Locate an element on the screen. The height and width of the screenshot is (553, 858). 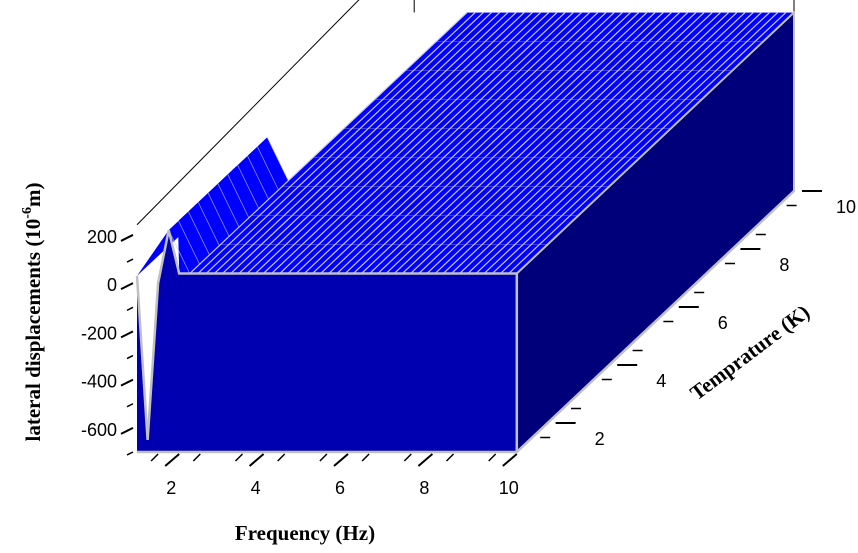
surface-spike-region is located at coordinates (233, 205).